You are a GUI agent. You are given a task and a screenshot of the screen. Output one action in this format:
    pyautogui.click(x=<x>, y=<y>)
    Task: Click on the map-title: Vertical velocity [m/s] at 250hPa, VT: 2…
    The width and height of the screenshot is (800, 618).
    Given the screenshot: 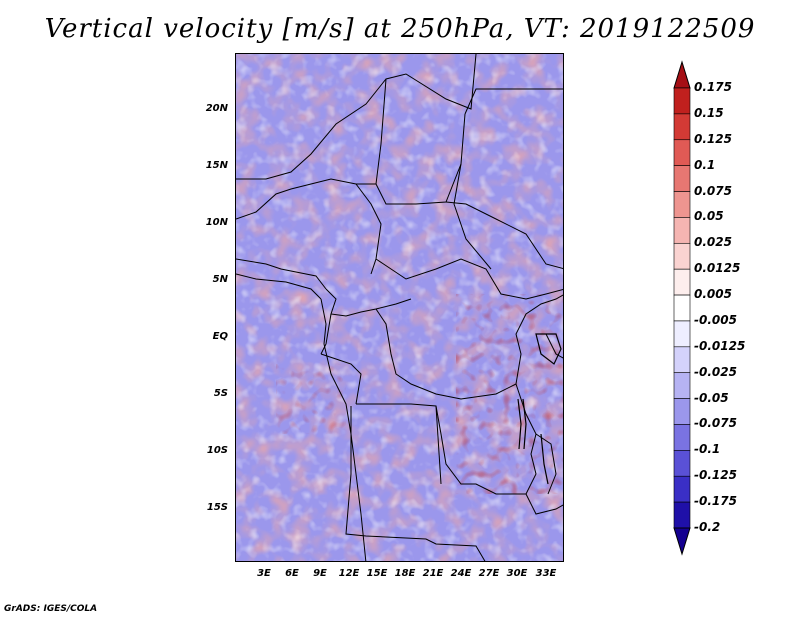 What is the action you would take?
    pyautogui.click(x=400, y=29)
    